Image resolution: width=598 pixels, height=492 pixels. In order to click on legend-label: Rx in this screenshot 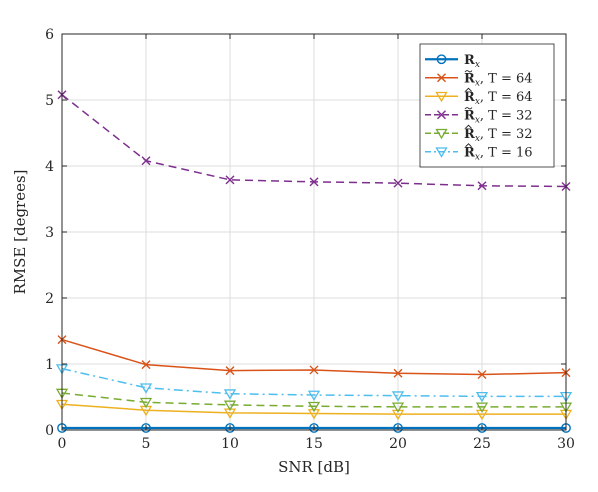, I will do `click(472, 61)`.